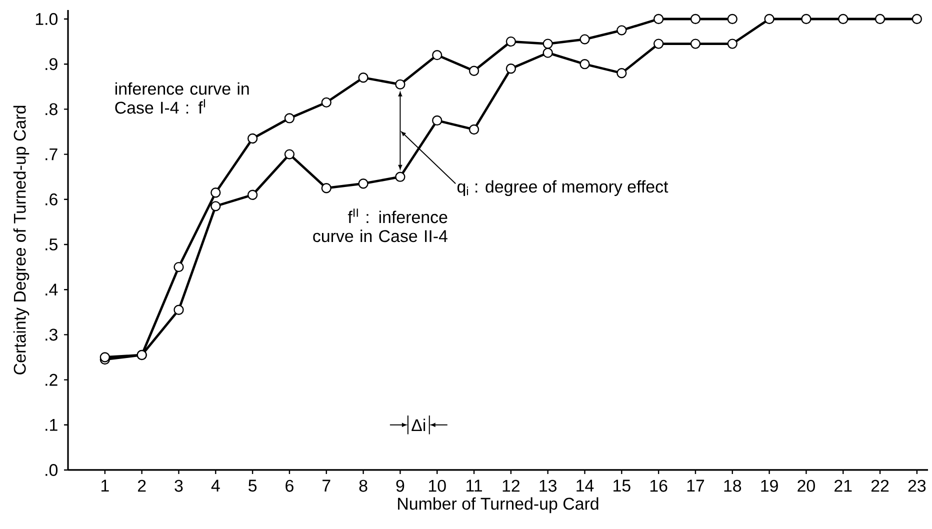 The image size is (932, 529). I want to click on annotation: q$_{i}$ : degree of memory effect, so click(562, 188).